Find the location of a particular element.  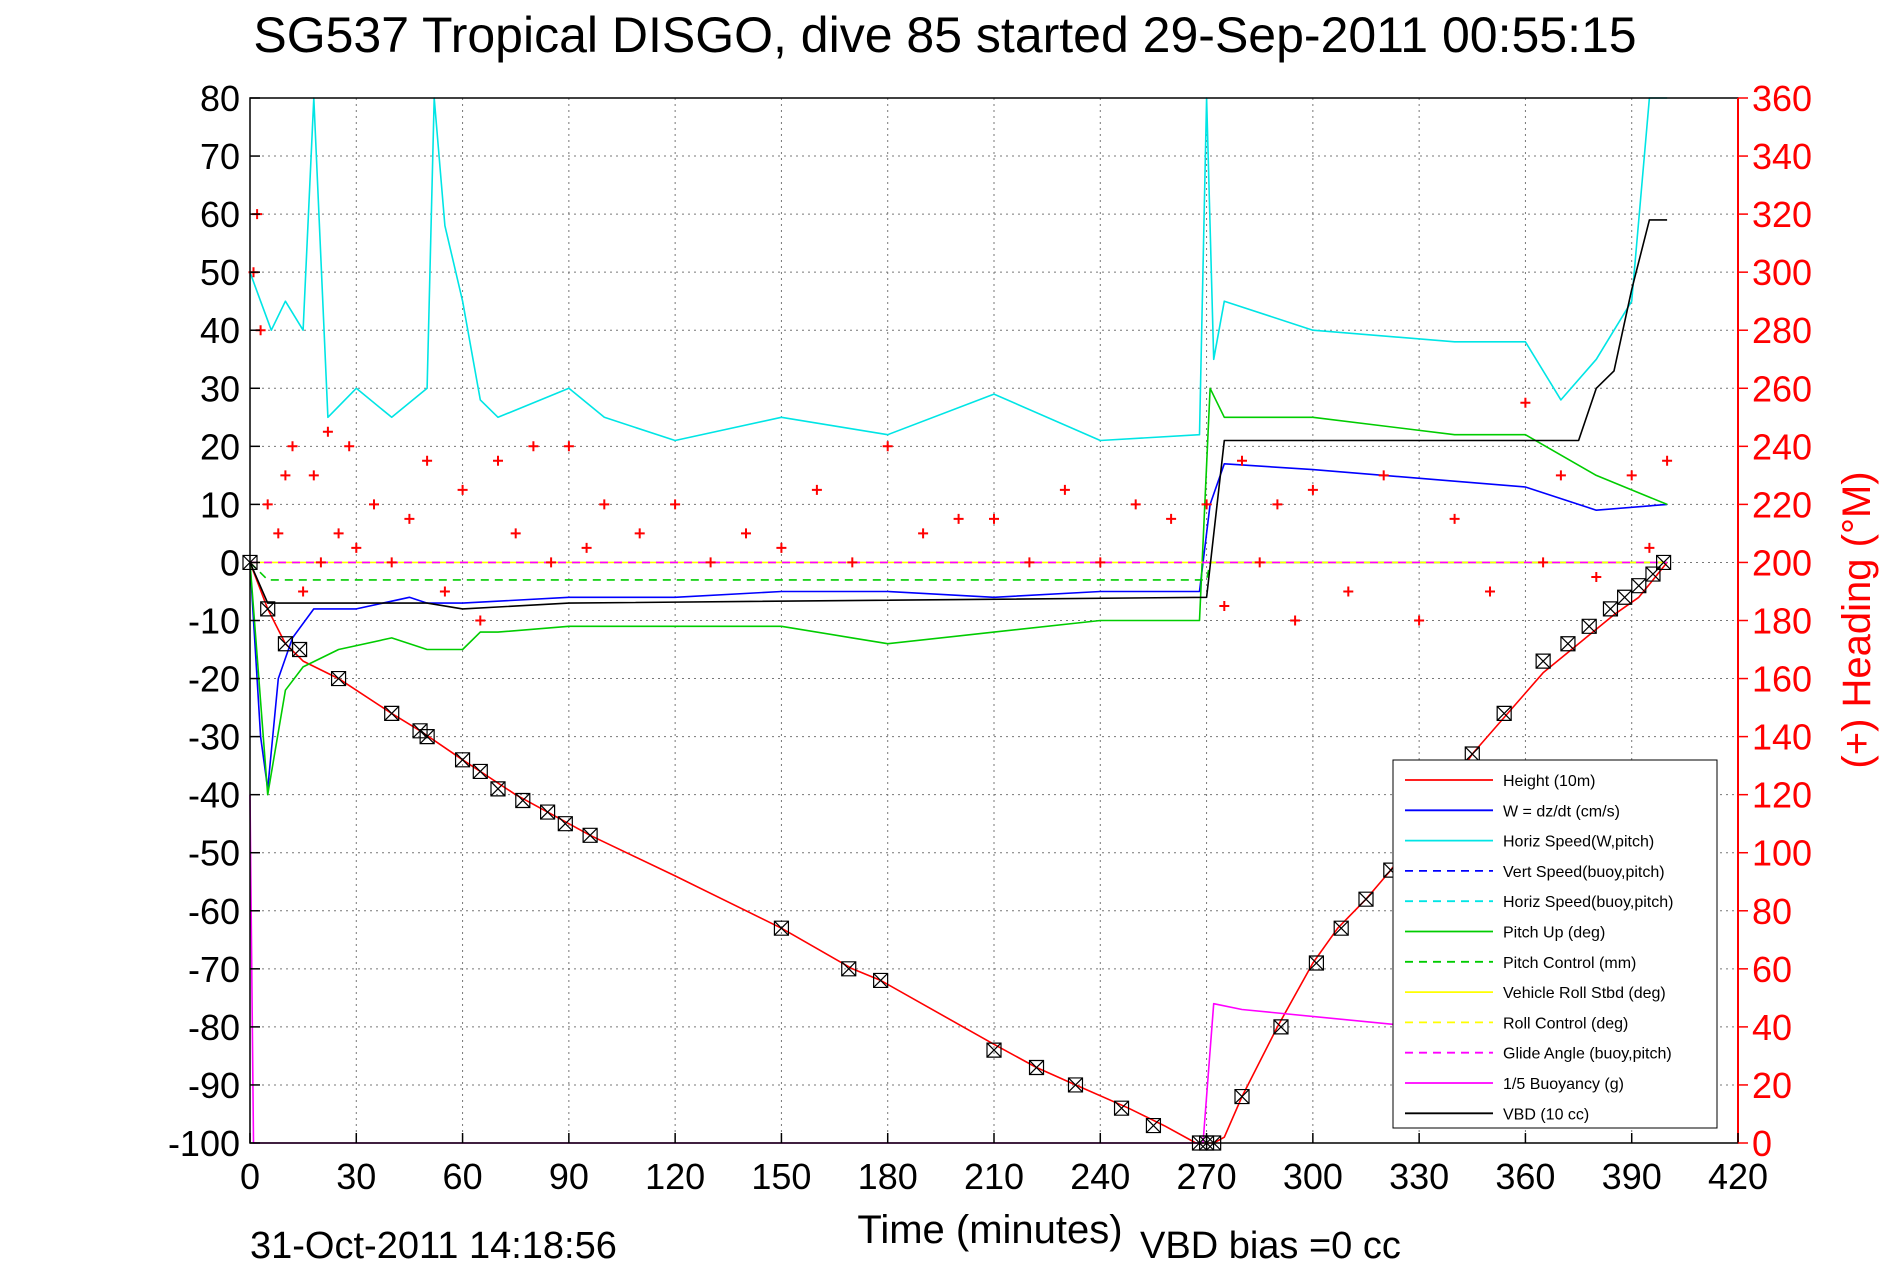

legend-label-2: Horiz Speed(W,pitch) is located at coordinates (1578, 842).